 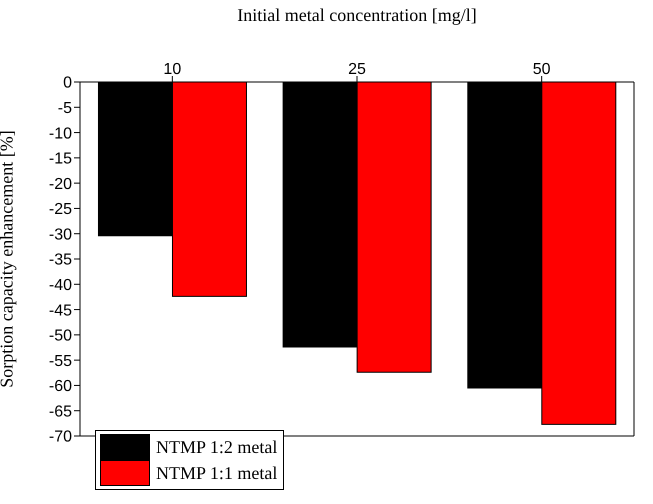 What do you see at coordinates (65, 108) in the screenshot?
I see `y-tick-label: -5` at bounding box center [65, 108].